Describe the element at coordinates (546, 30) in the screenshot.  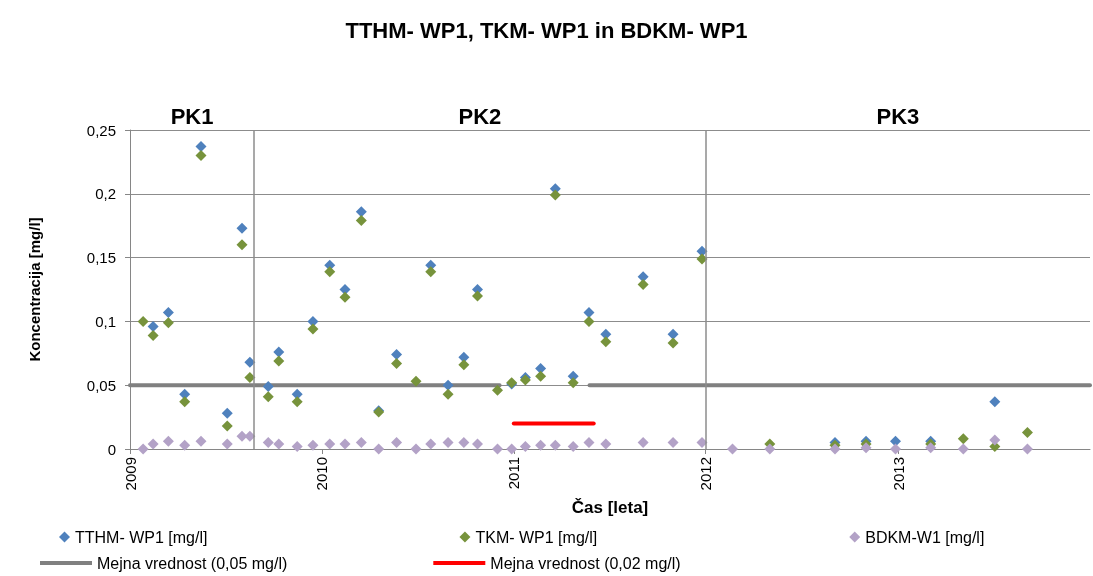
I see `chart-title: TTHM- WP1, TKM- WP1 in BDKM- WP1` at that location.